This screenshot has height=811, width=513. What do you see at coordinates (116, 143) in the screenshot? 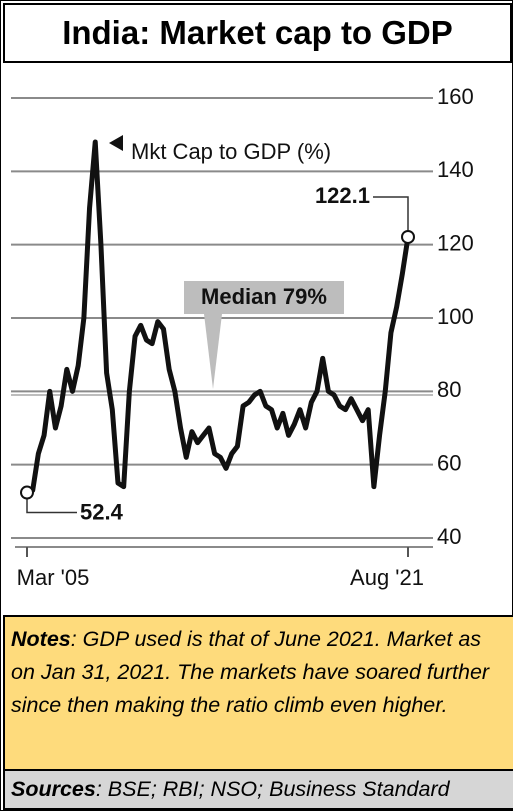
I see `legend-marker` at bounding box center [116, 143].